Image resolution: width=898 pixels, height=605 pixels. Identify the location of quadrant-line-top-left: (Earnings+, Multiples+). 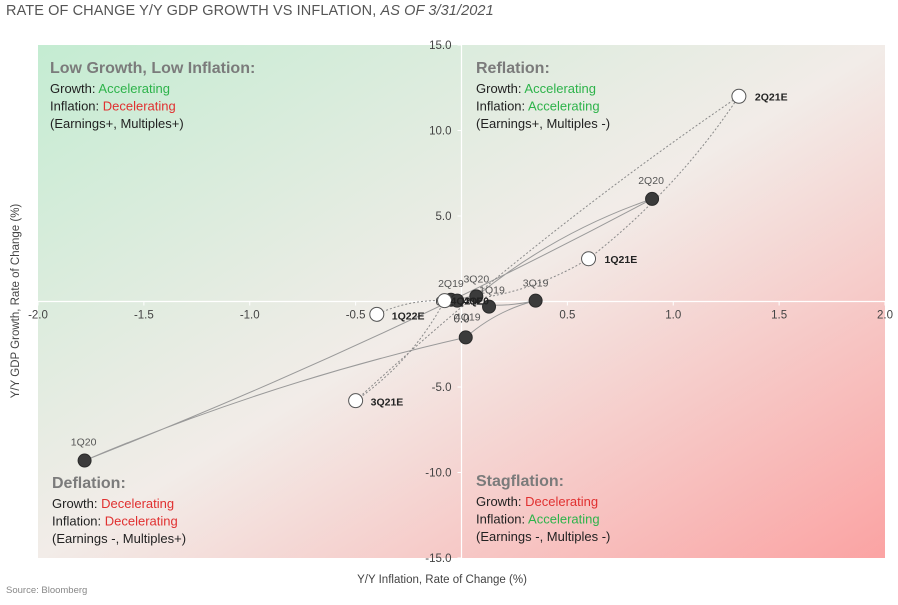
(117, 123).